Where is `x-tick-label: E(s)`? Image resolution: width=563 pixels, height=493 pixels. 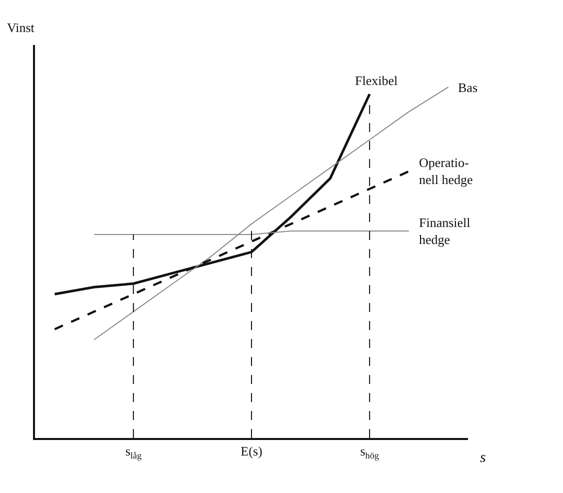 x-tick-label: E(s) is located at coordinates (251, 451).